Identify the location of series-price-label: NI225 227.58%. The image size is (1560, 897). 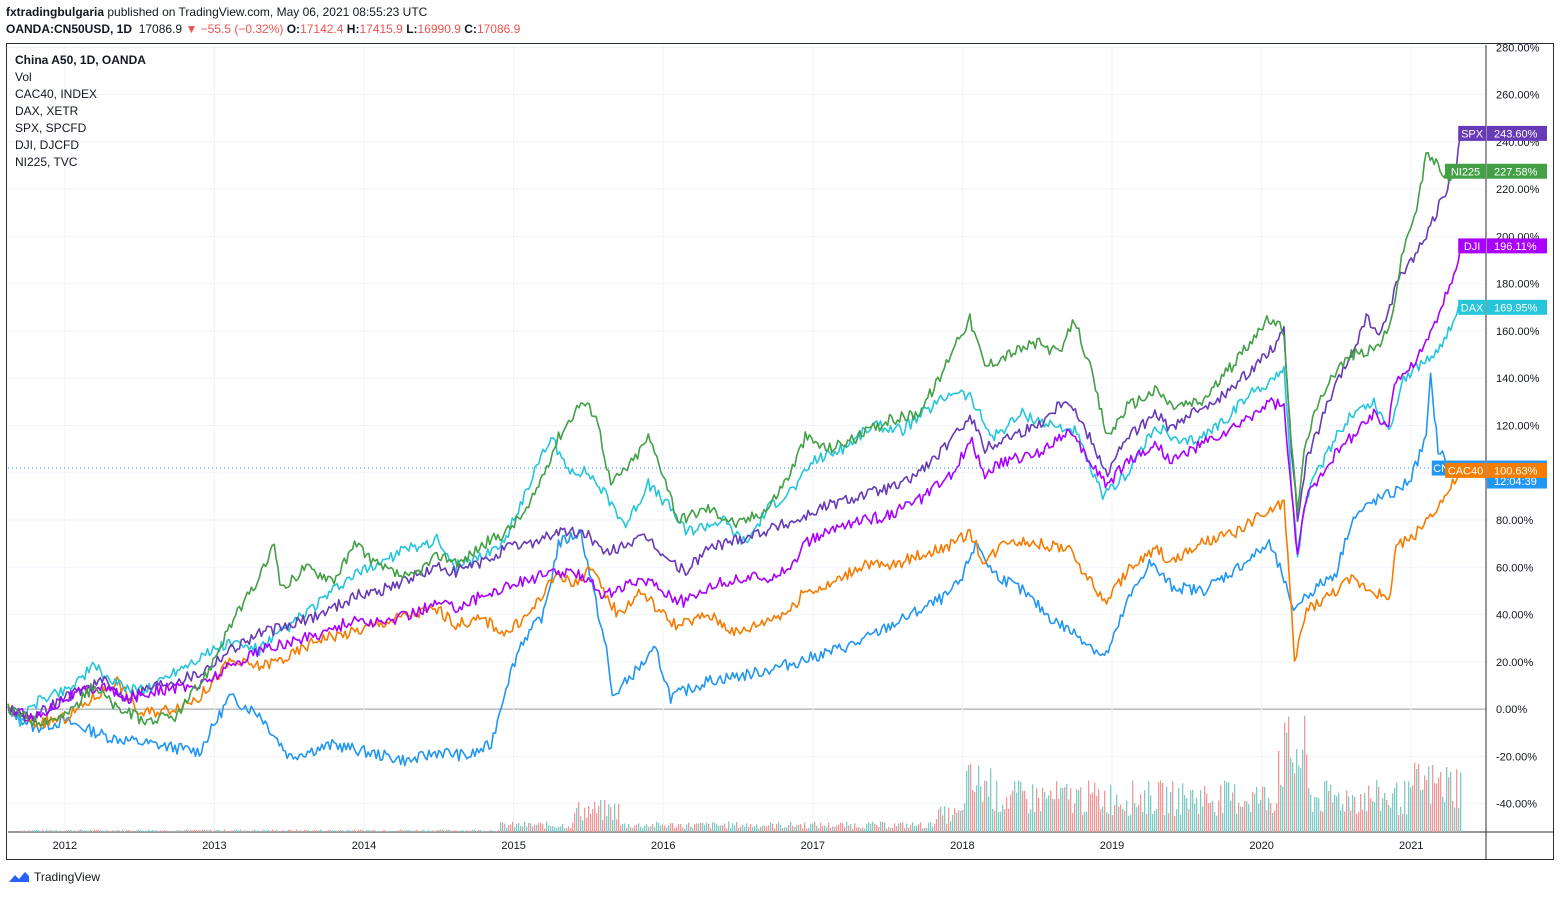
(1496, 171).